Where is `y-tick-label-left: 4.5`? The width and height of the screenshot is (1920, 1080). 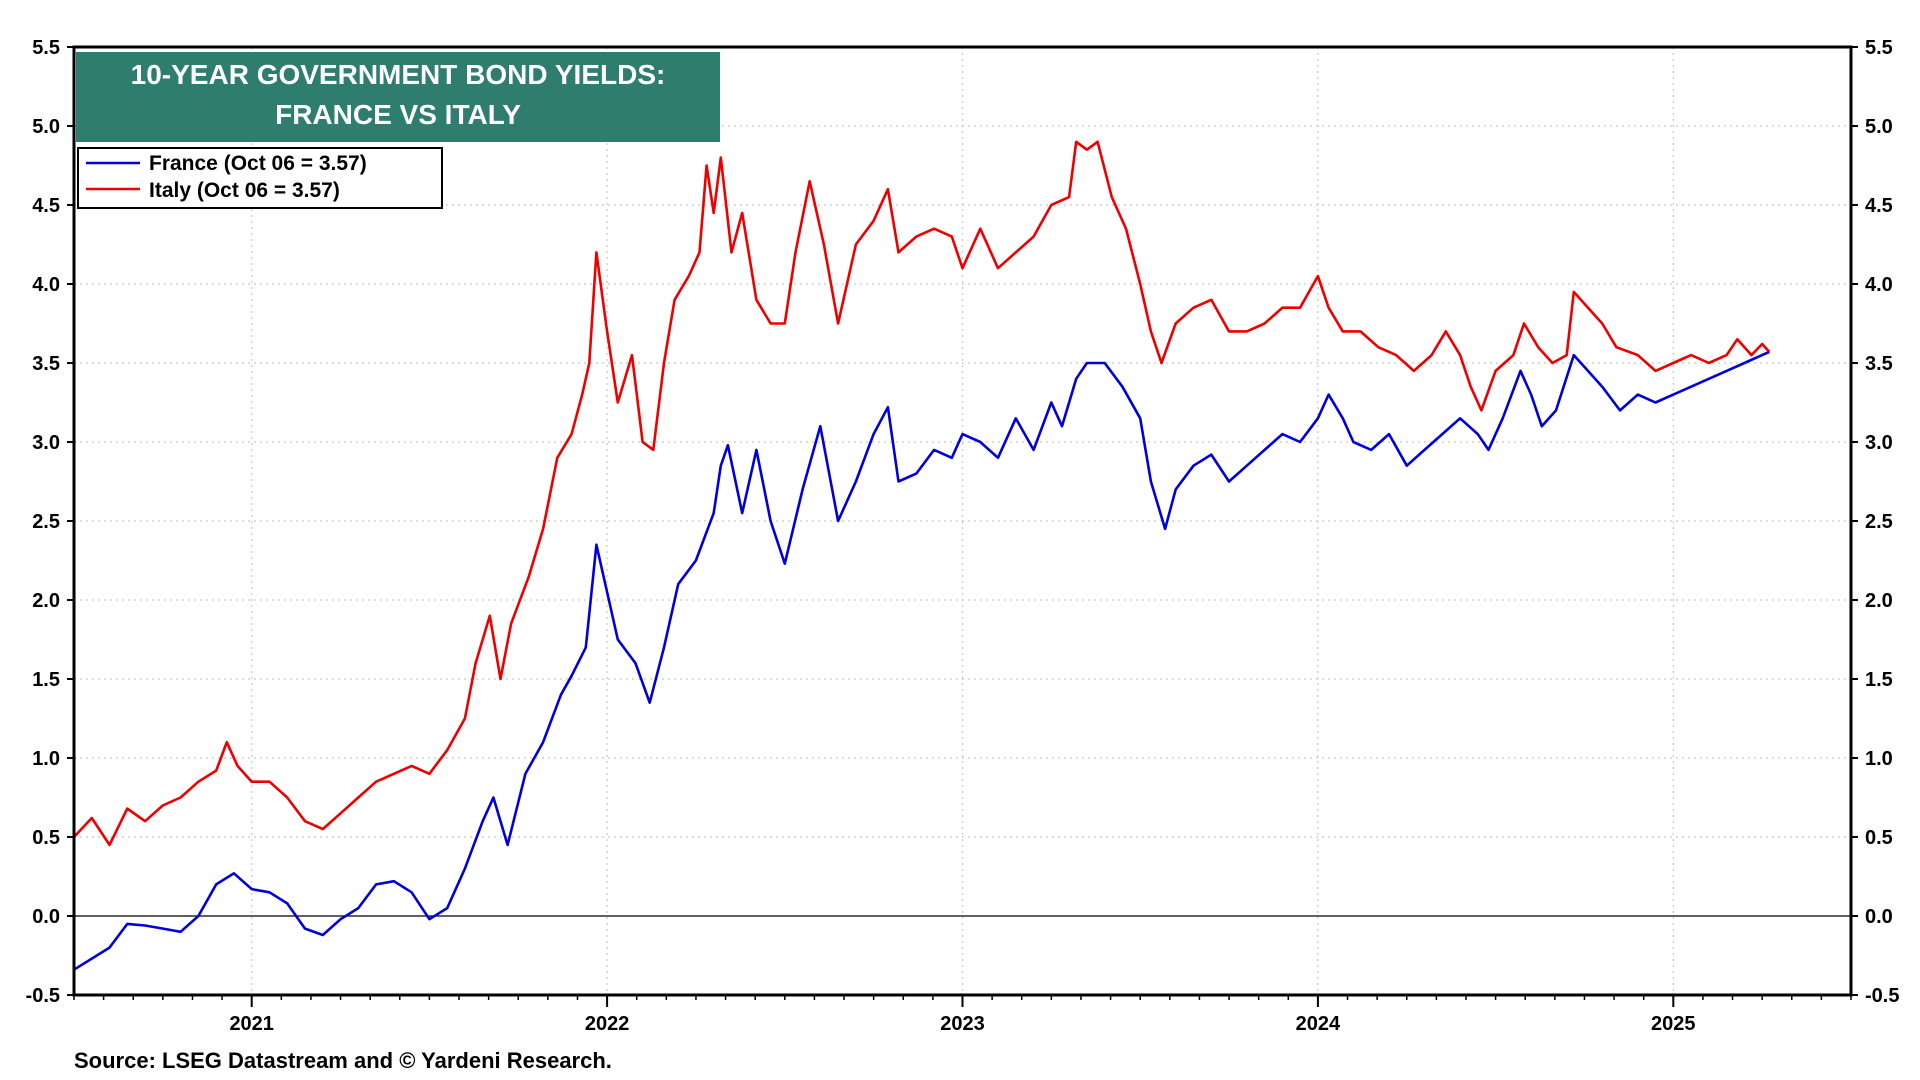
y-tick-label-left: 4.5 is located at coordinates (46, 206).